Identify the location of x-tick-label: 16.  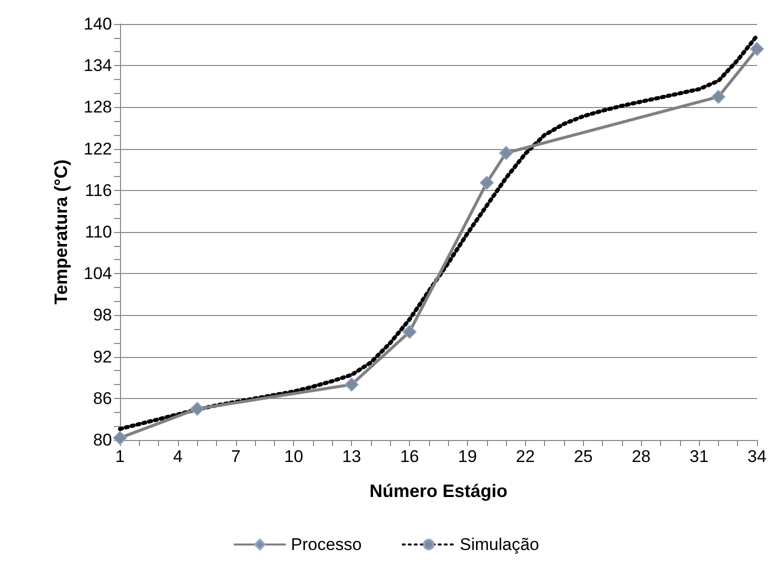
(410, 456).